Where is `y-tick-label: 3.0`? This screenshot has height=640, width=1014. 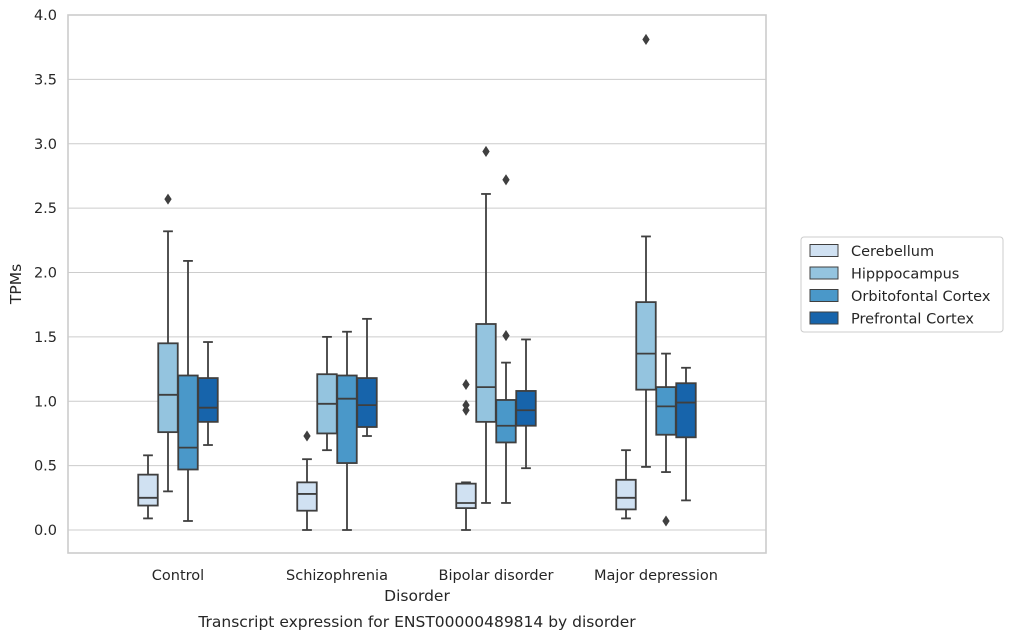
y-tick-label: 3.0 is located at coordinates (45, 145).